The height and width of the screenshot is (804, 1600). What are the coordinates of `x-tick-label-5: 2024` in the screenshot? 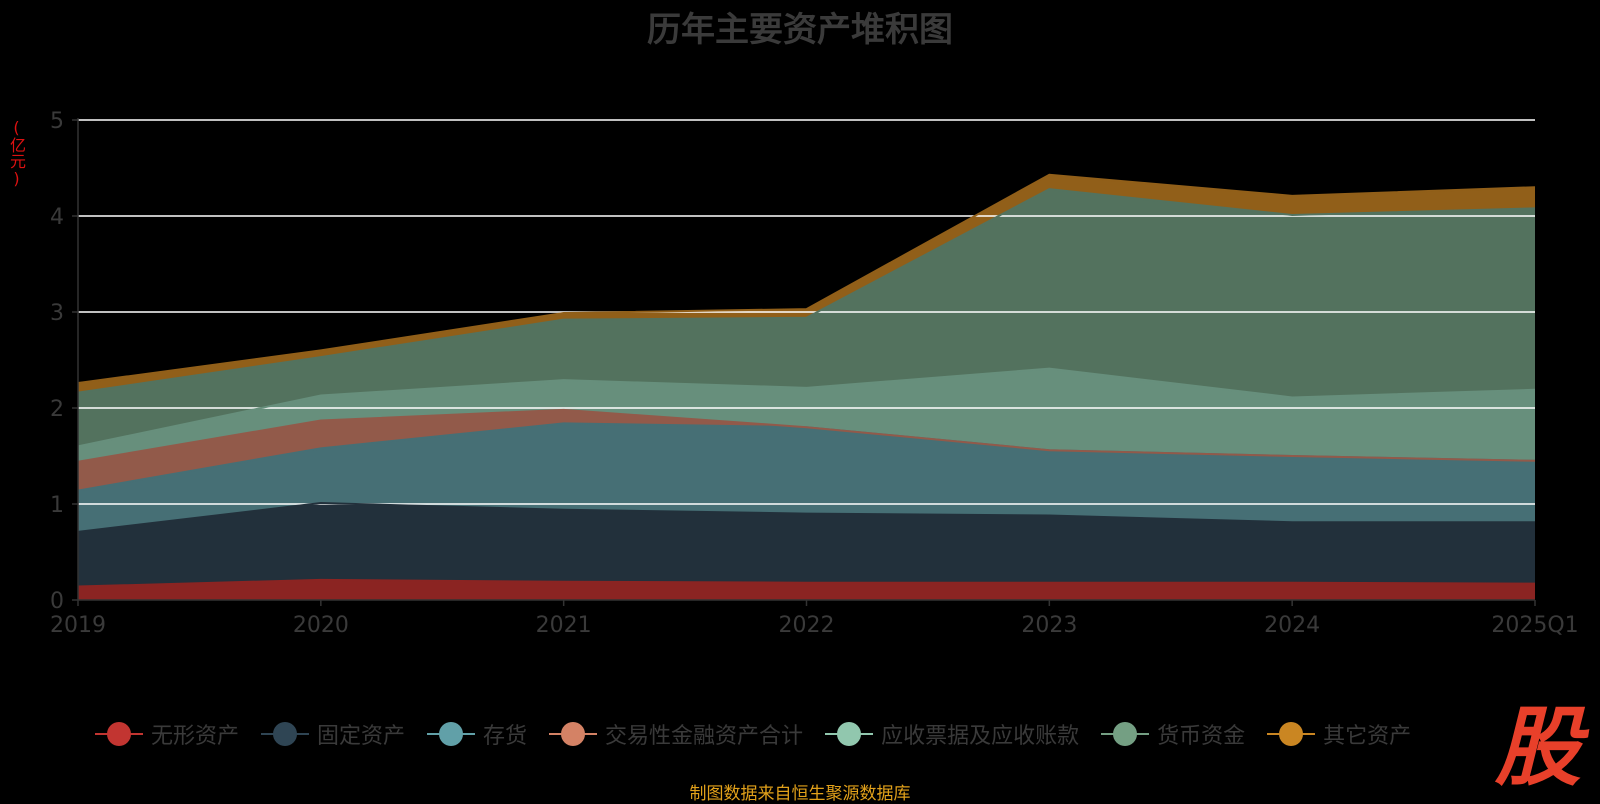 It's located at (1292, 625).